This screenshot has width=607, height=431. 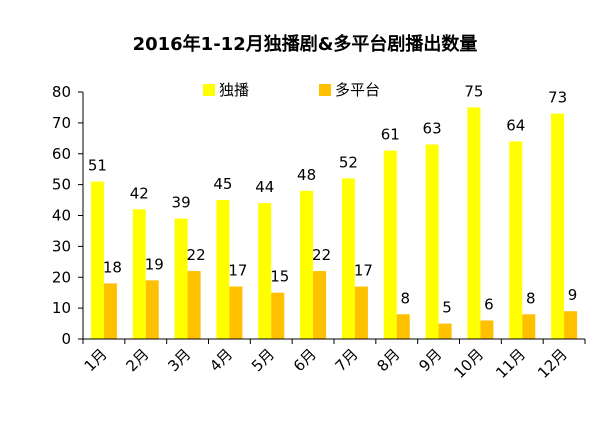 I want to click on data-label-exclusive: 73, so click(x=557, y=98).